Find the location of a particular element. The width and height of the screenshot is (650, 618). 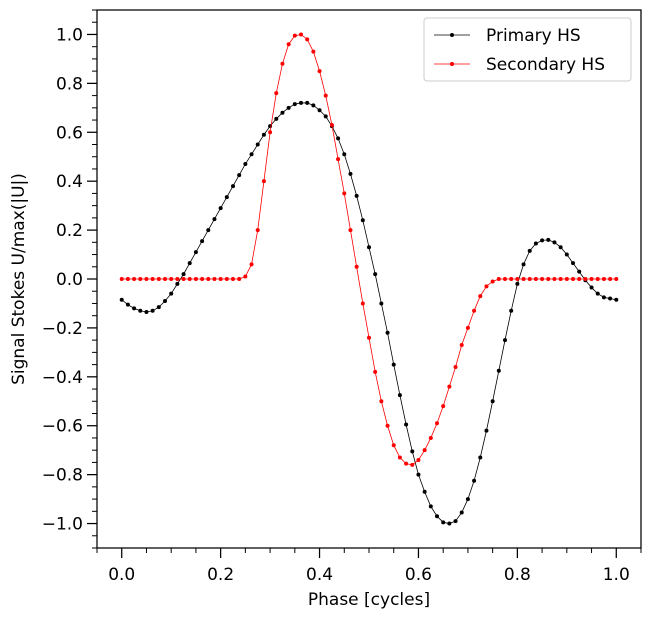

legend-marker-primary is located at coordinates (452, 35).